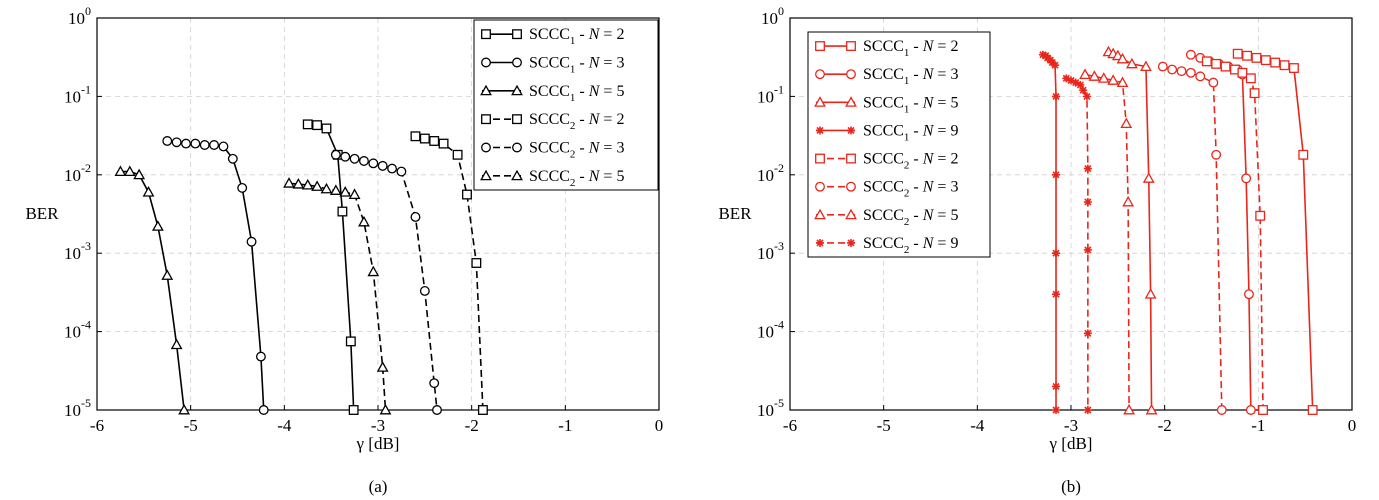  Describe the element at coordinates (97, 425) in the screenshot. I see `x-tick-label: -6` at that location.